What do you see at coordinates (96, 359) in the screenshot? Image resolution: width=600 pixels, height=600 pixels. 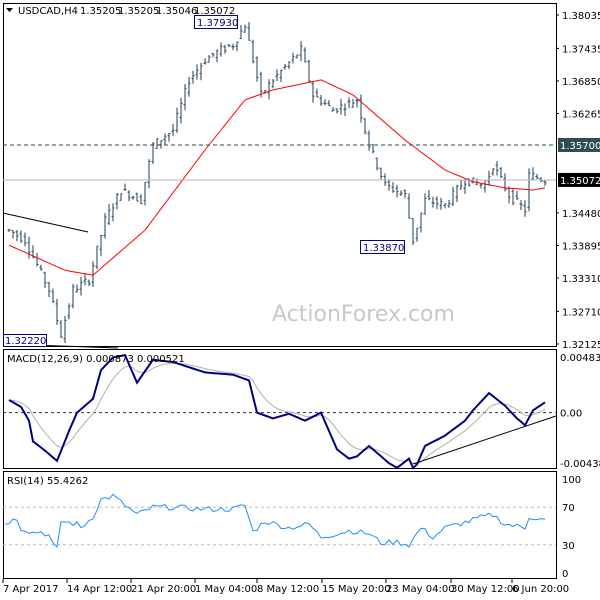 I see `macd-title: MACD(12,26,9) 0.000873 0.000521` at bounding box center [96, 359].